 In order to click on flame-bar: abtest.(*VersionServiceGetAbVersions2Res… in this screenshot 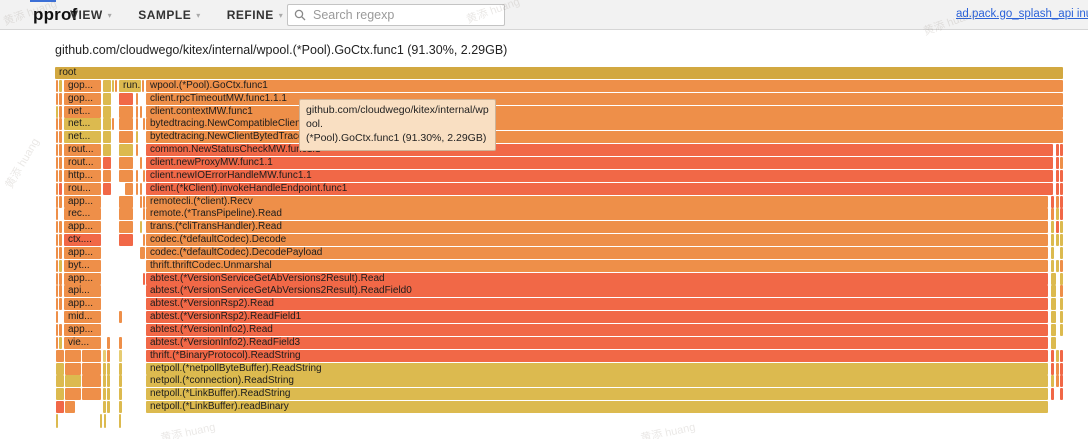, I will do `click(597, 291)`.